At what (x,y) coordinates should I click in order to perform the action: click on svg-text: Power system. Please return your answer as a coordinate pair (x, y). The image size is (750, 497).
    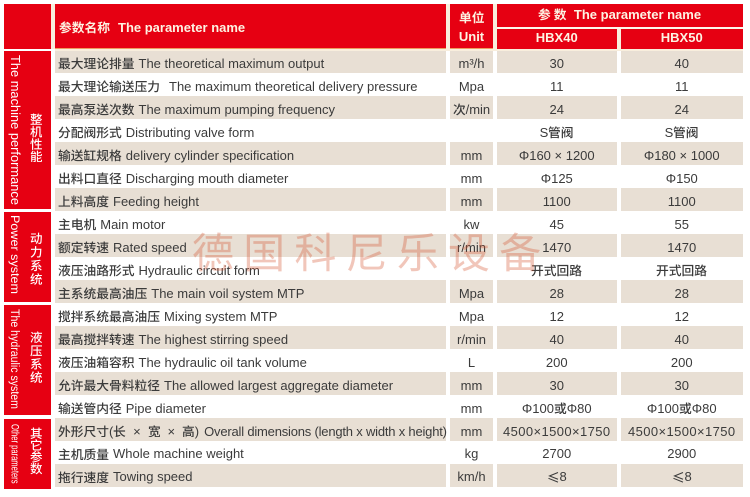
    Looking at the image, I should click on (15, 254).